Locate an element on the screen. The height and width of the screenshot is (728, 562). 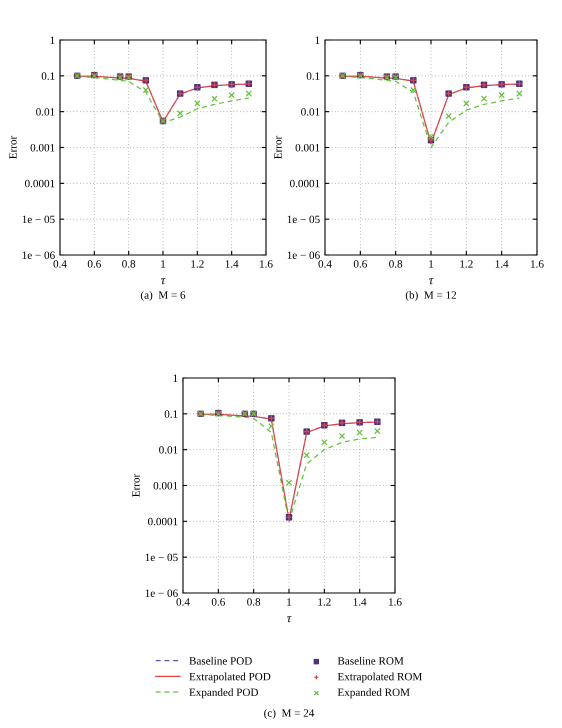
legend-label: Expanded POD is located at coordinates (223, 693).